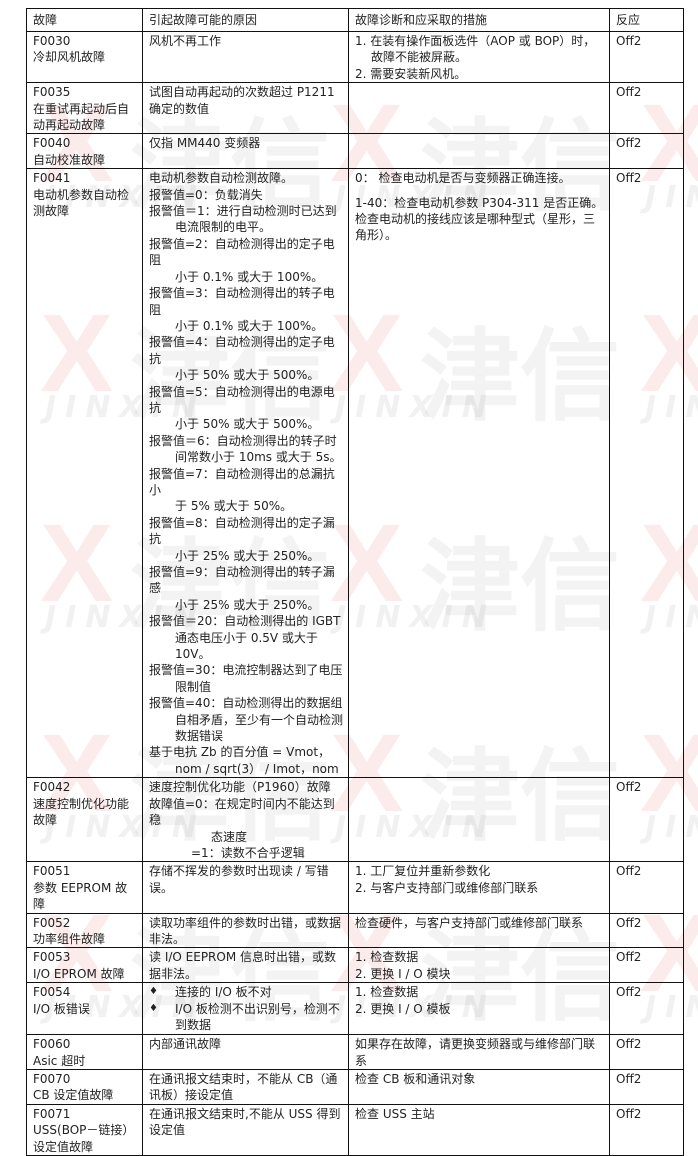  Describe the element at coordinates (173, 973) in the screenshot. I see `text-line: 据非法。` at that location.